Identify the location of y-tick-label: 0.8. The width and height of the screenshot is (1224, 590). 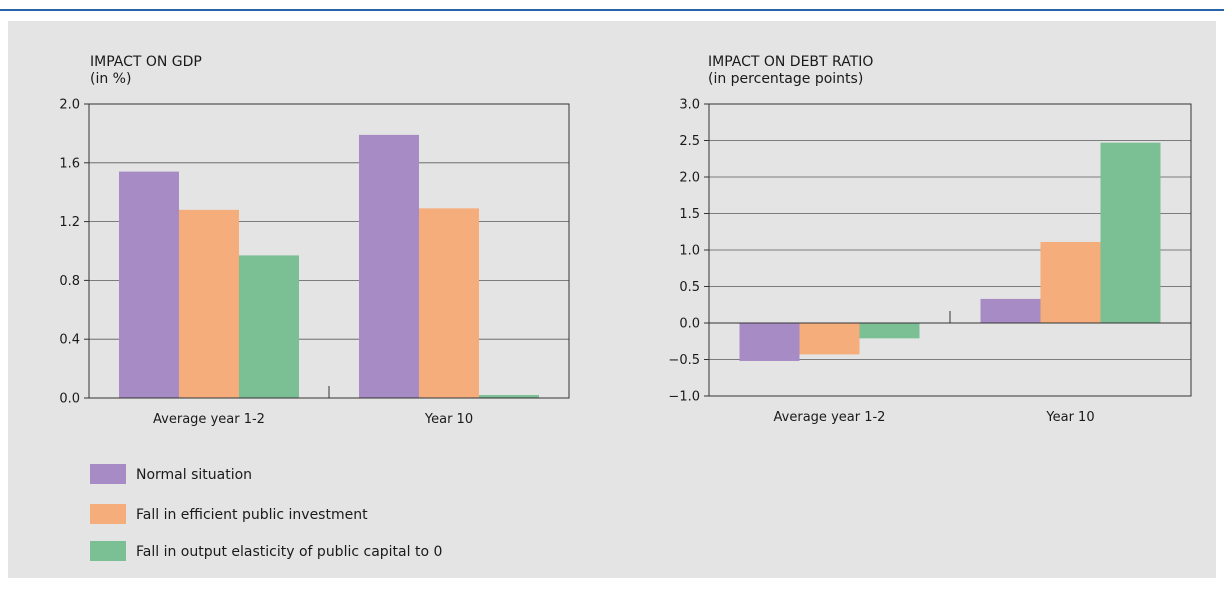
(69, 281).